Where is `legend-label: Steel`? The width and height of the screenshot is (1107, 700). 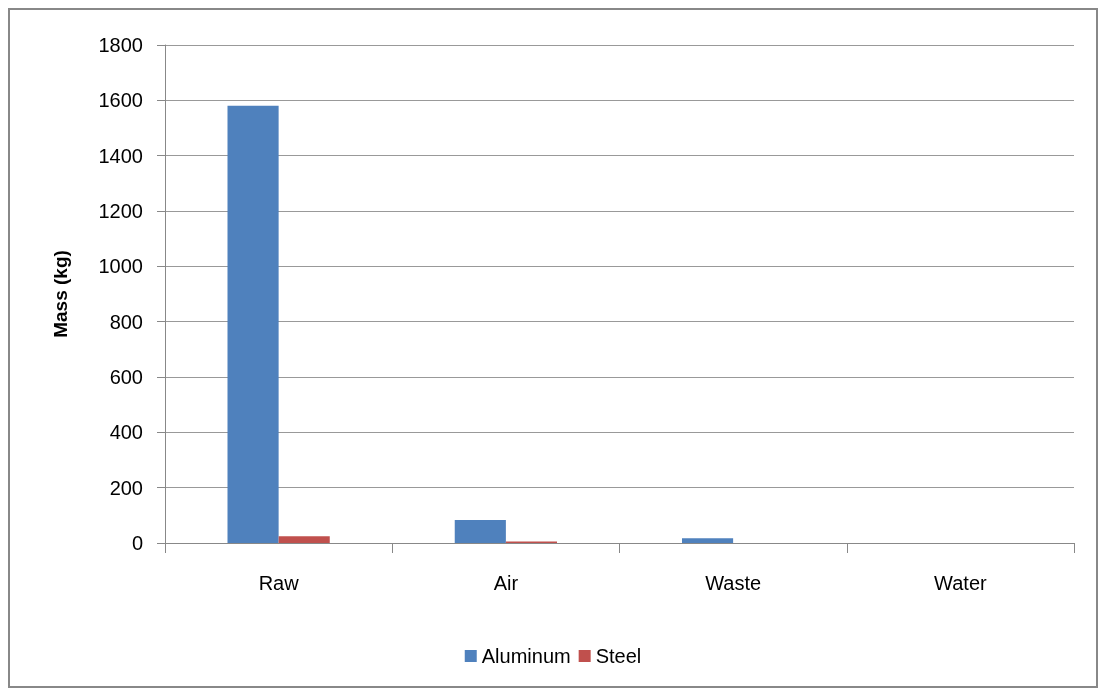
legend-label: Steel is located at coordinates (618, 656).